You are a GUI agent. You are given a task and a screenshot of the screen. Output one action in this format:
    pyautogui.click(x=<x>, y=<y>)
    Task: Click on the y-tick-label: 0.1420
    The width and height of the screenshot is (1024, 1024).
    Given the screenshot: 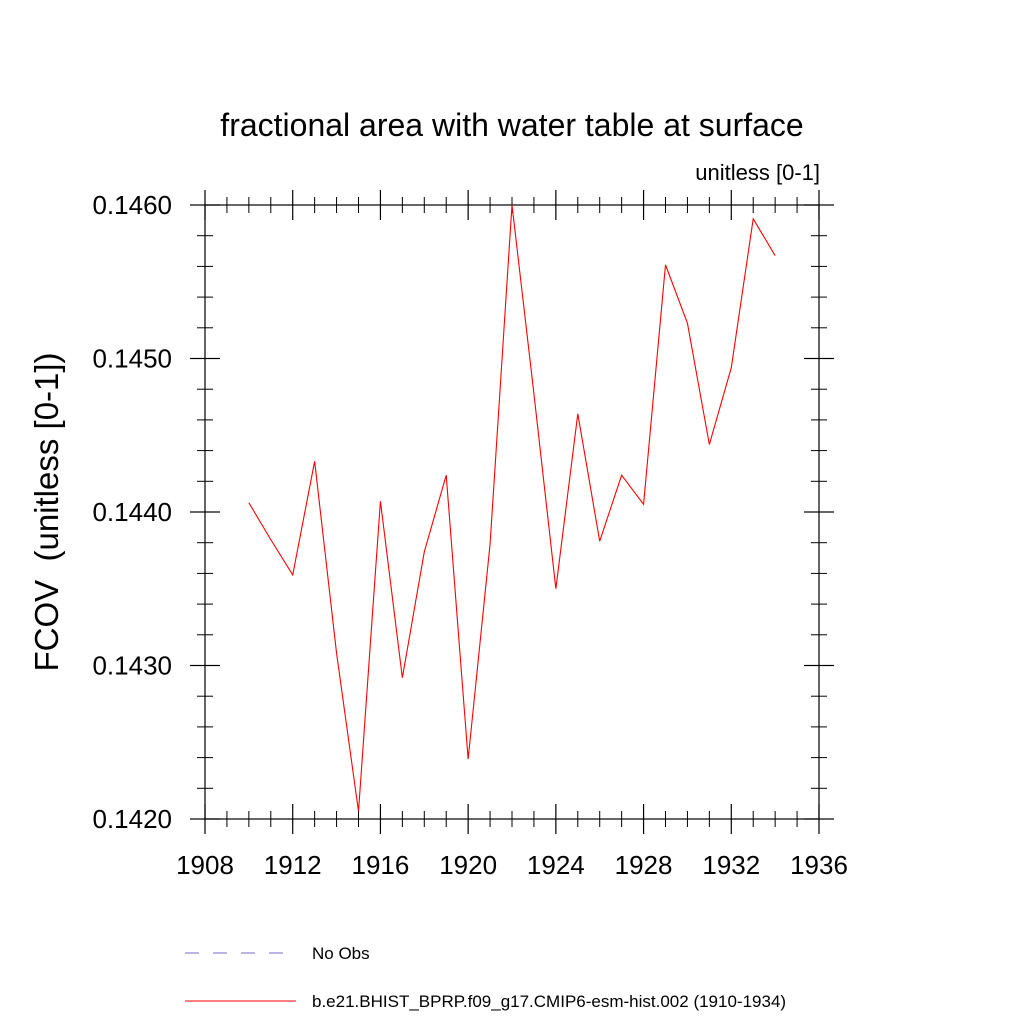 What is the action you would take?
    pyautogui.click(x=132, y=819)
    